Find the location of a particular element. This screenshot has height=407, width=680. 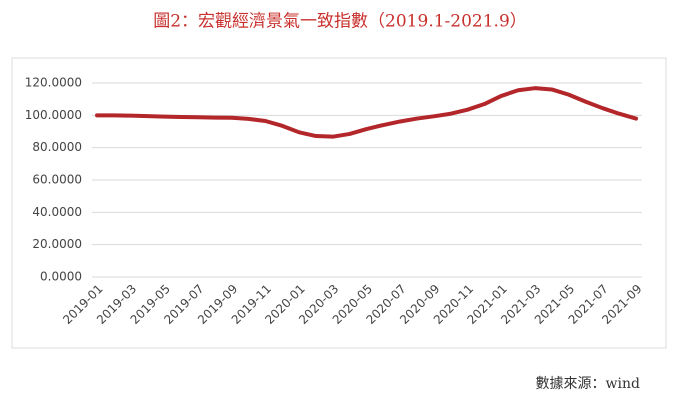

y-tick-label: 80.0000 is located at coordinates (57, 147).